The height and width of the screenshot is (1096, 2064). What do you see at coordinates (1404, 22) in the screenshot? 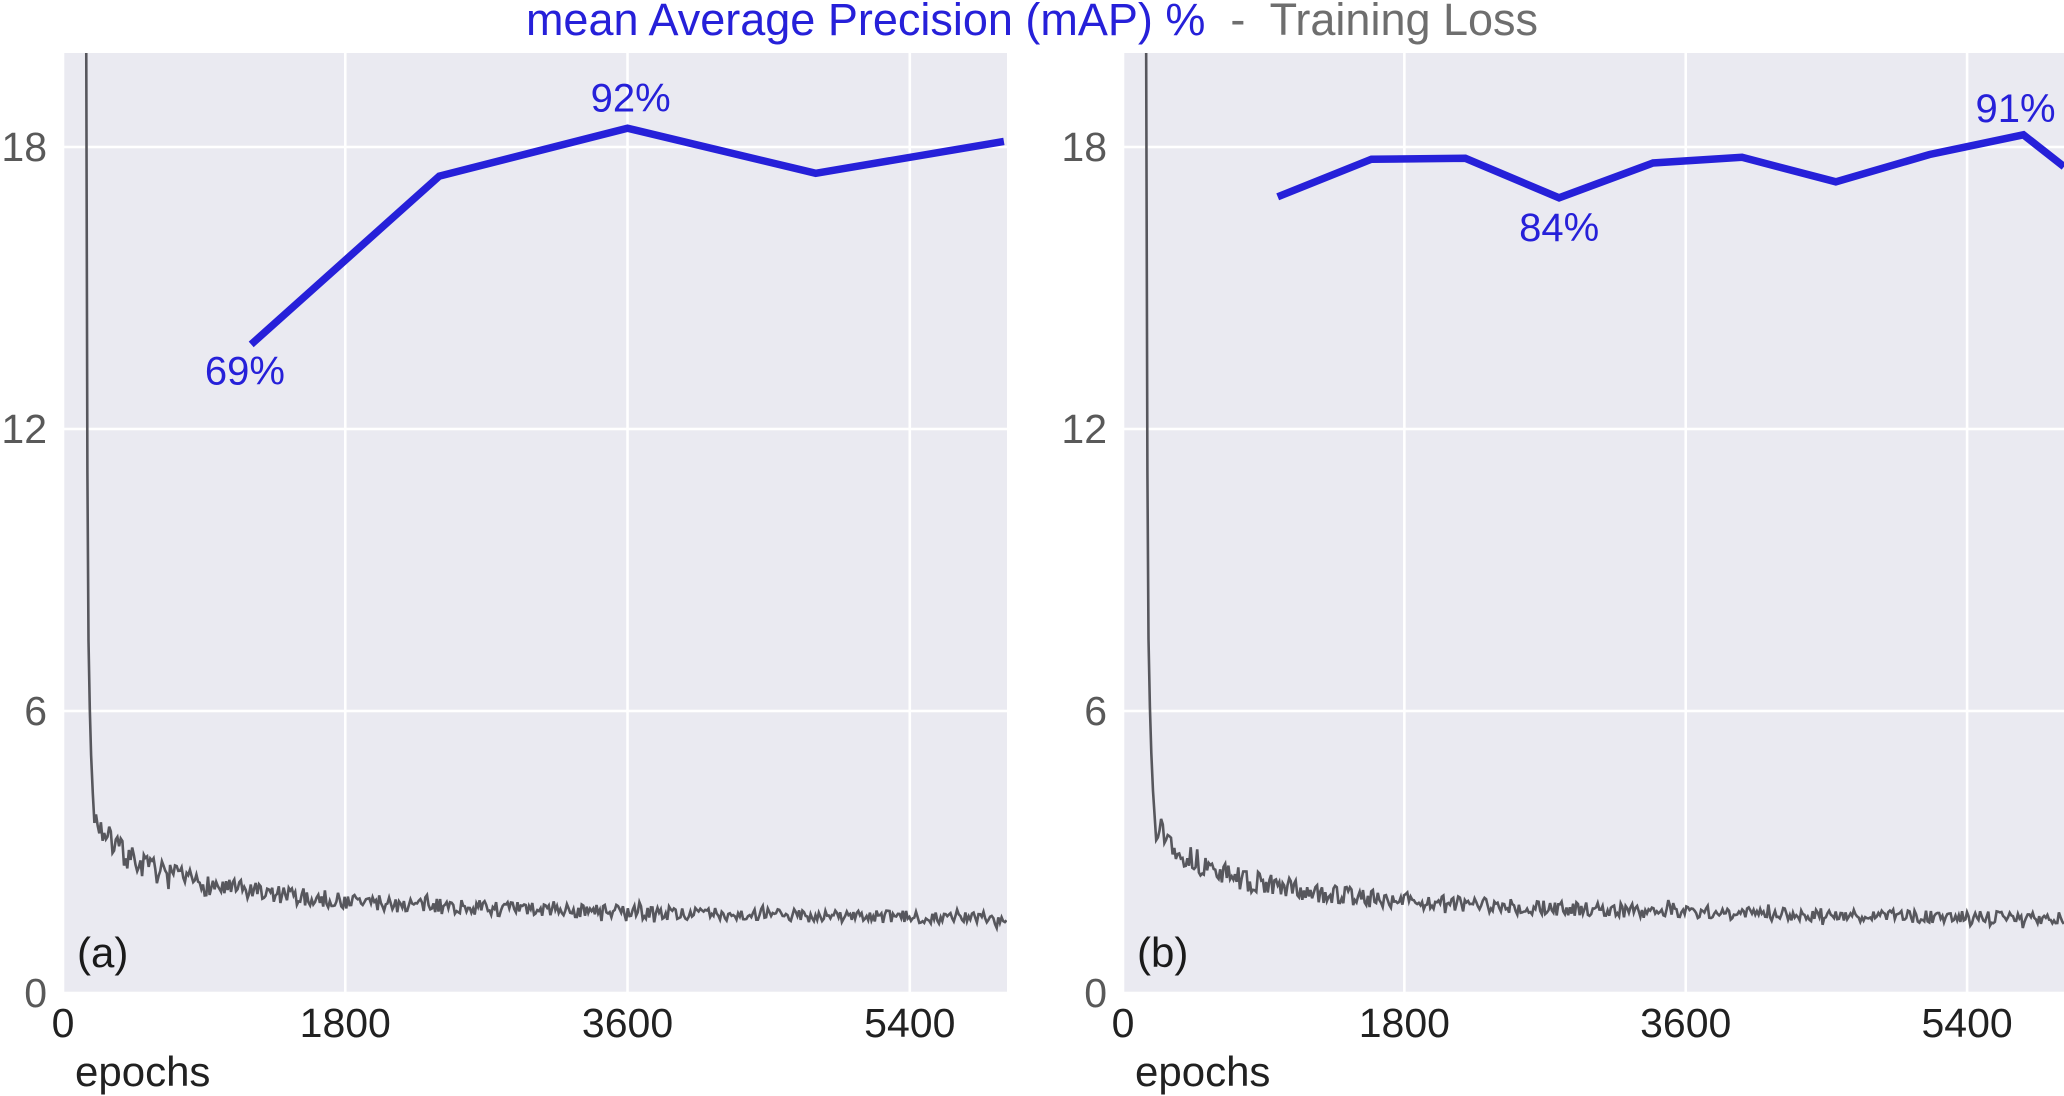
I see `title-loss-text: Training Loss` at bounding box center [1404, 22].